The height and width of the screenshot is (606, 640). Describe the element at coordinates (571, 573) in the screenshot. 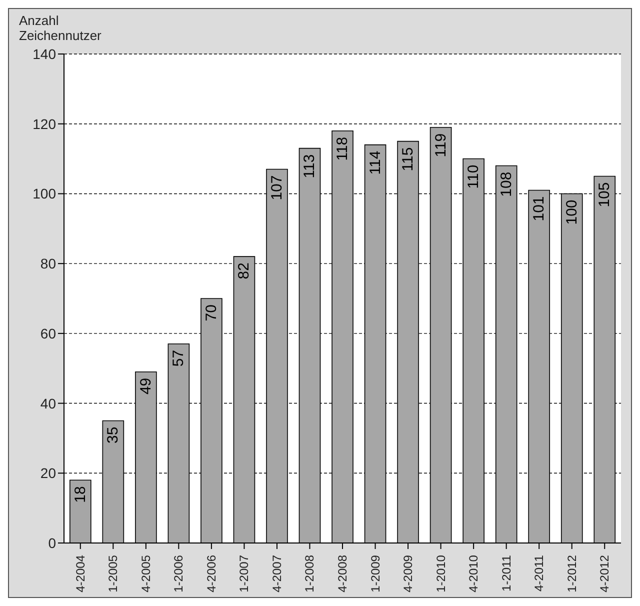

I see `x-tick-label: 1-2012` at that location.